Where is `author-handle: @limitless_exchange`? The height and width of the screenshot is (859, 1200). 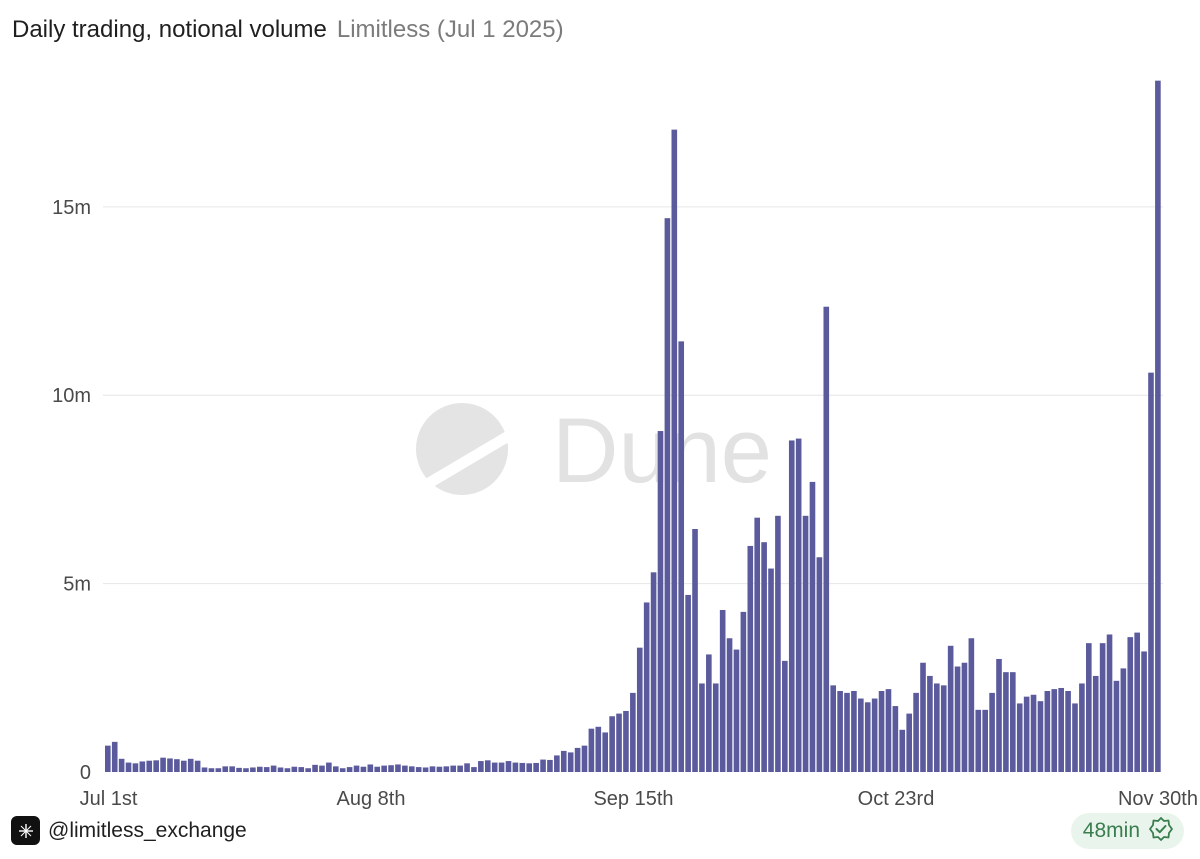
author-handle: @limitless_exchange is located at coordinates (147, 830).